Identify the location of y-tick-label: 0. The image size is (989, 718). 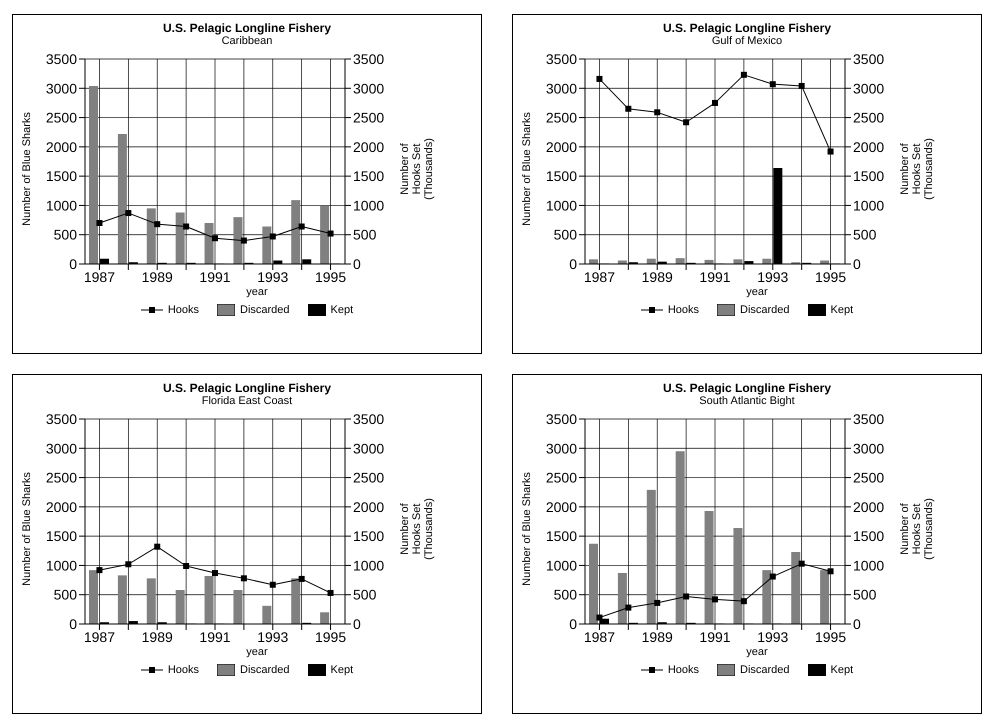
(573, 624).